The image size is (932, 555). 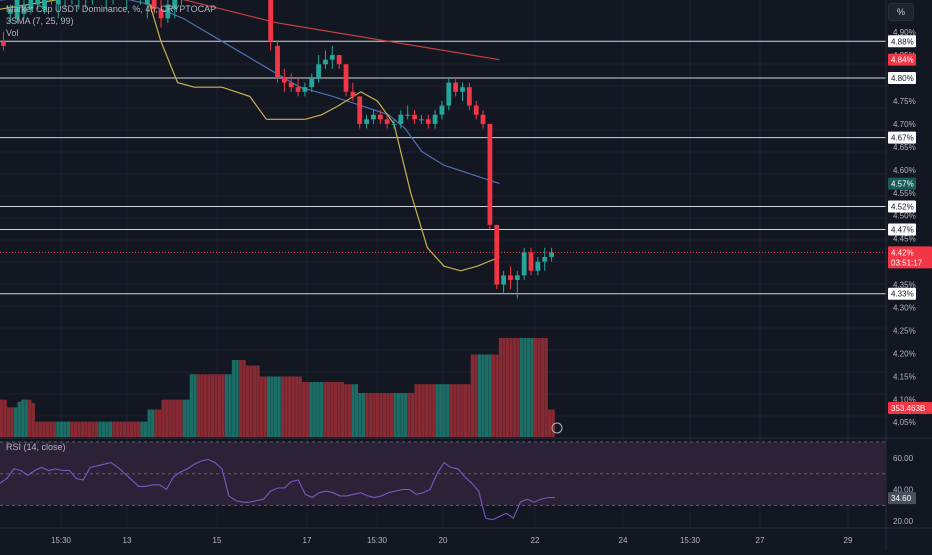 What do you see at coordinates (902, 59) in the screenshot?
I see `price-tag` at bounding box center [902, 59].